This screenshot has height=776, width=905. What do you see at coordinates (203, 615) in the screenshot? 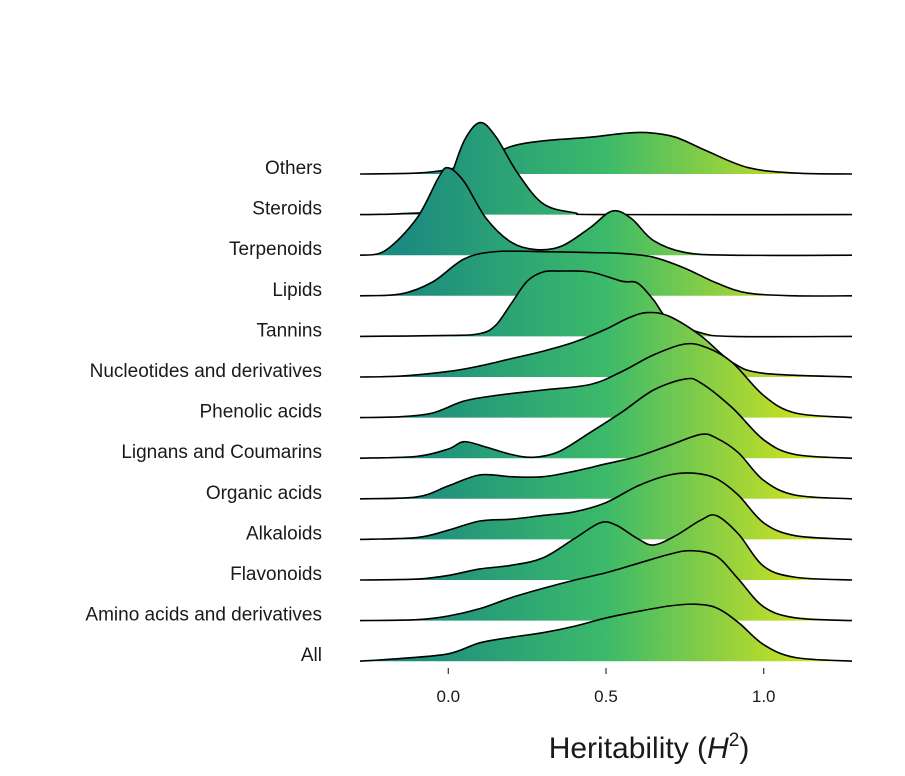
I see `category-label-amino-acids-and-derivatives: Amino acids and derivatives` at bounding box center [203, 615].